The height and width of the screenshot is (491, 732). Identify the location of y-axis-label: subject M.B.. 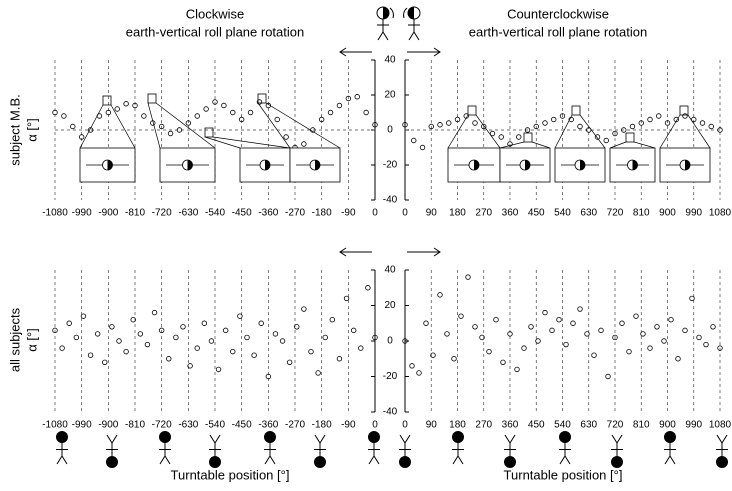
(14, 130).